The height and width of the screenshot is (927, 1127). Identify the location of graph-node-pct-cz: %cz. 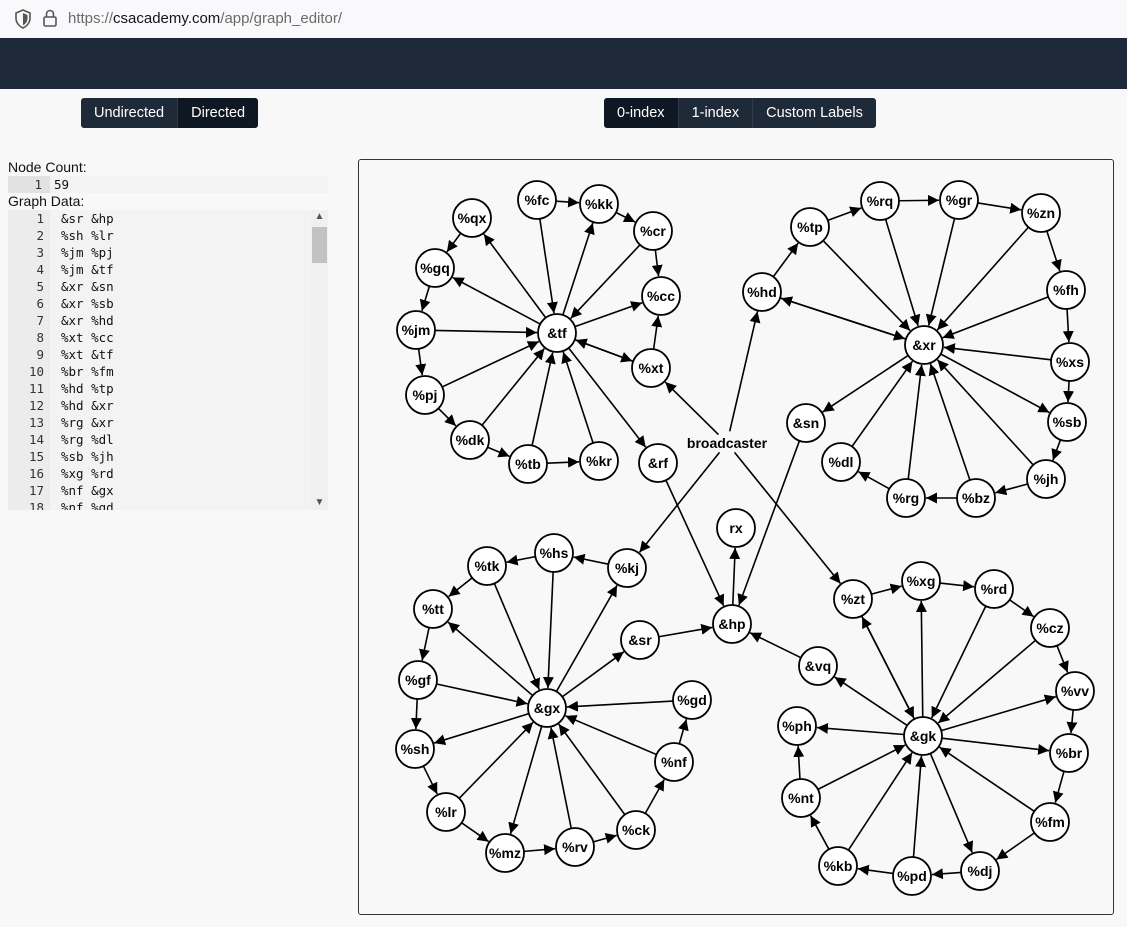
(1050, 628).